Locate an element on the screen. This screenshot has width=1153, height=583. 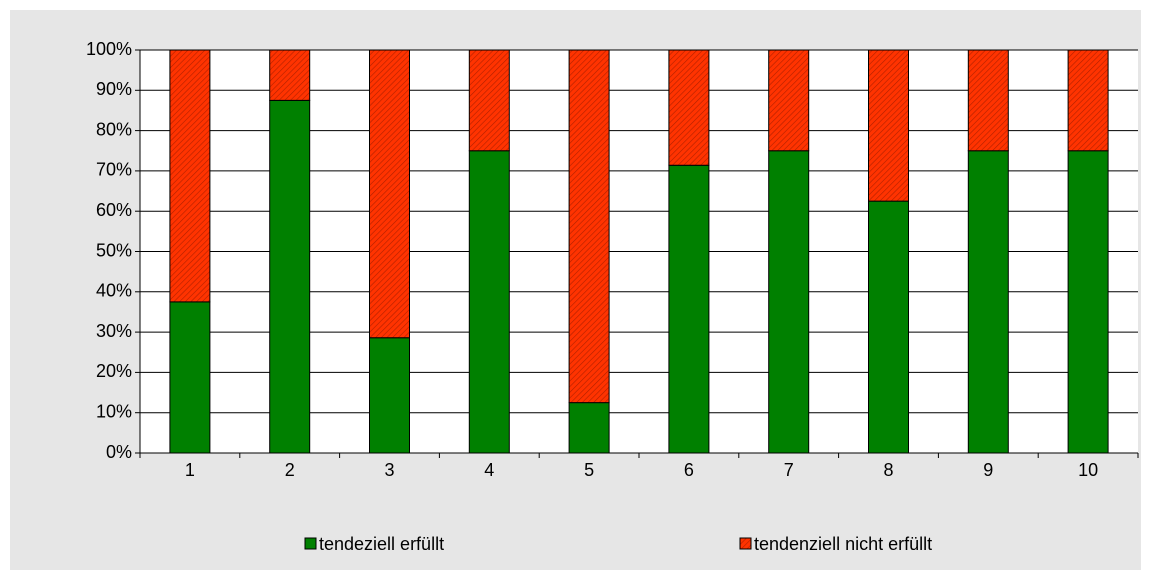
y-tick-label: 80% is located at coordinates (114, 129).